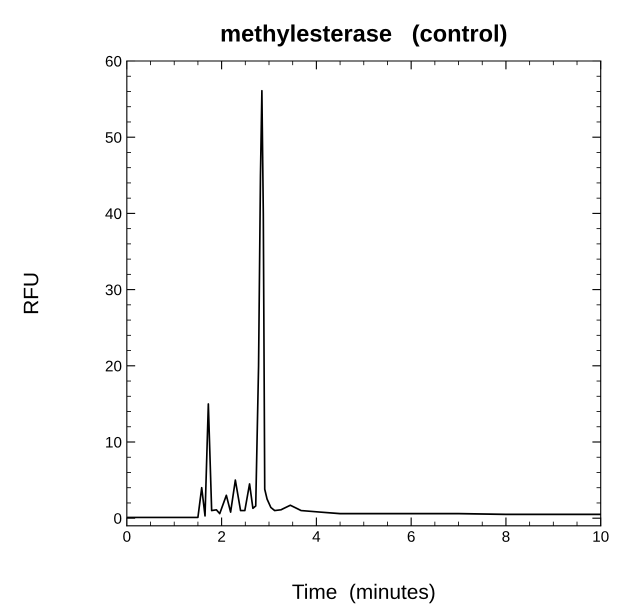 This screenshot has width=631, height=610. Describe the element at coordinates (114, 442) in the screenshot. I see `y-tick-label: 10` at that location.